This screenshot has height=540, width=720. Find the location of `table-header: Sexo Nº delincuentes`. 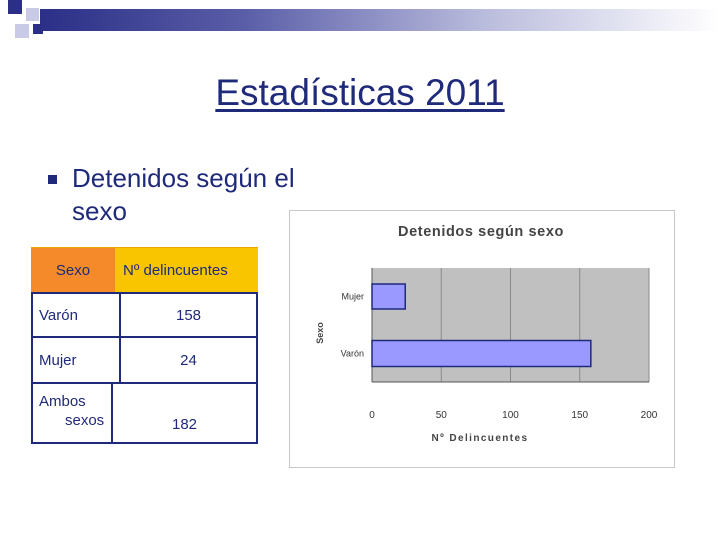

table-header: Sexo Nº delincuentes is located at coordinates (144, 269).